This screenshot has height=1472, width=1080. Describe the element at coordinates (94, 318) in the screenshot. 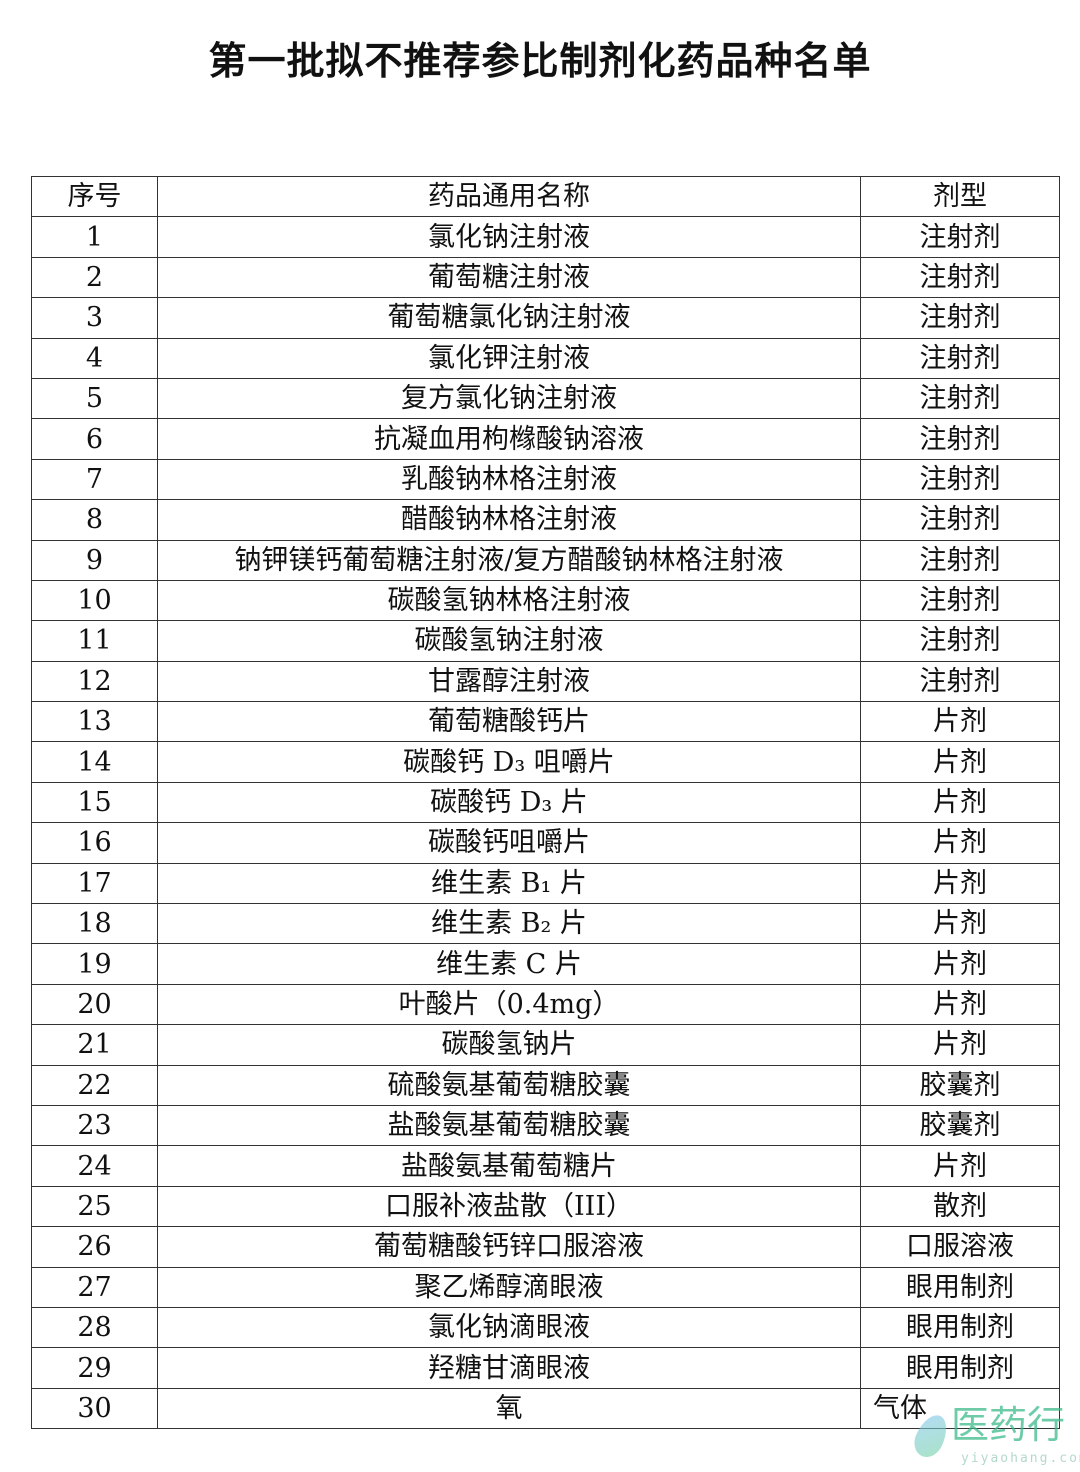

I see `cell-index: 3` at that location.